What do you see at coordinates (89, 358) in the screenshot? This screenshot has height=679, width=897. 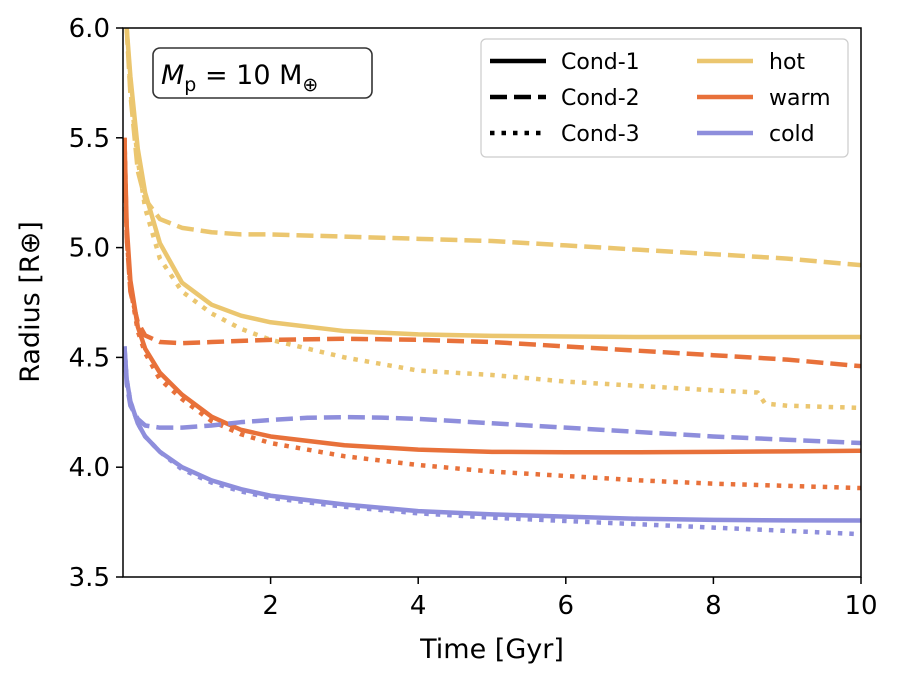 I see `y-tick-label: 4.5` at bounding box center [89, 358].